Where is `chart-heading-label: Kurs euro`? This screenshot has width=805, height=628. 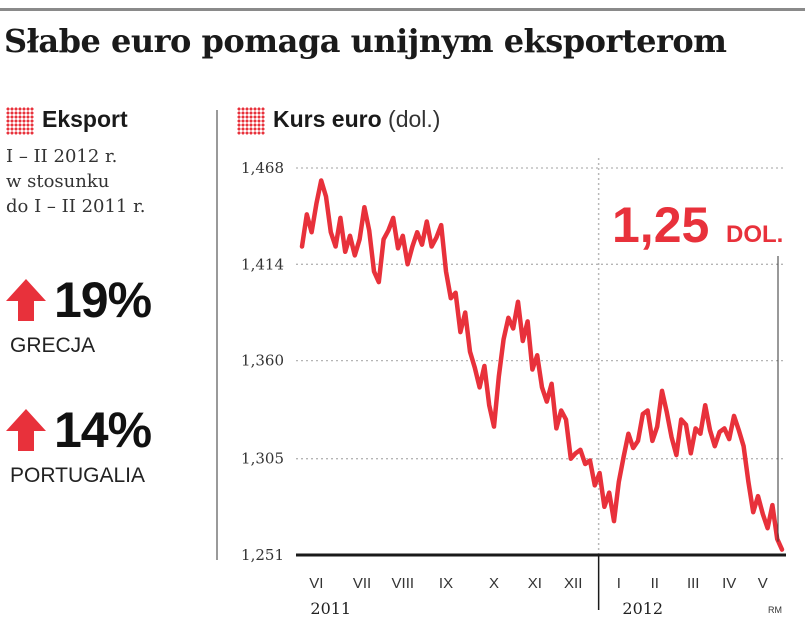
chart-heading-label: Kurs euro is located at coordinates (327, 119).